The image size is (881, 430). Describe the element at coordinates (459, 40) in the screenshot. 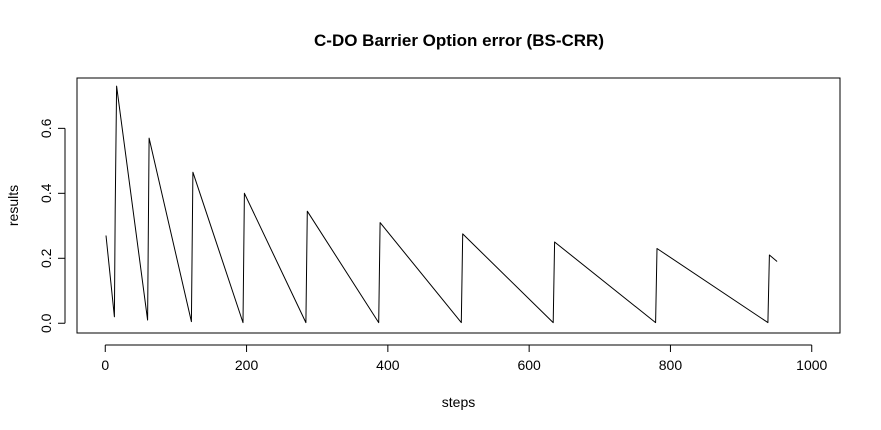

I see `chart-title: C-DO Barrier Option error (BS-CRR)` at that location.